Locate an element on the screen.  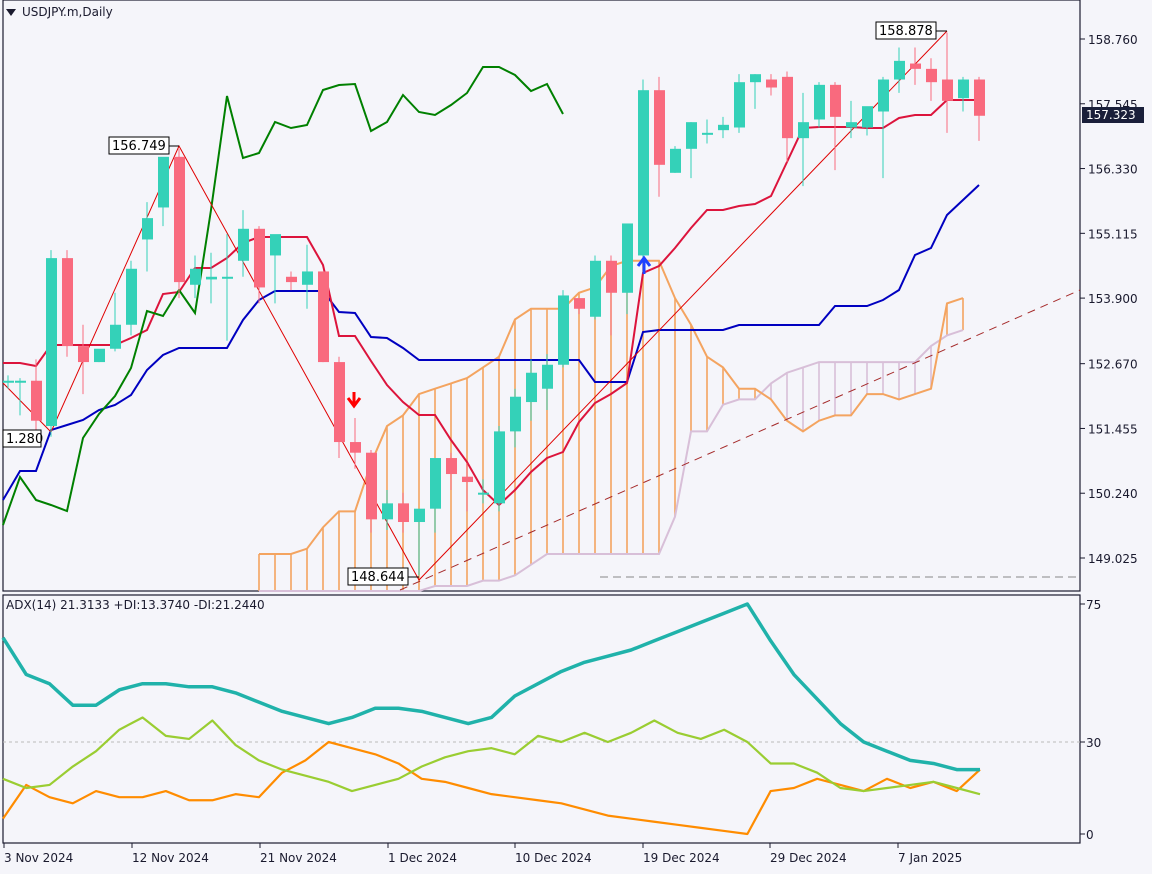
triangle-down-icon is located at coordinates (11, 12).